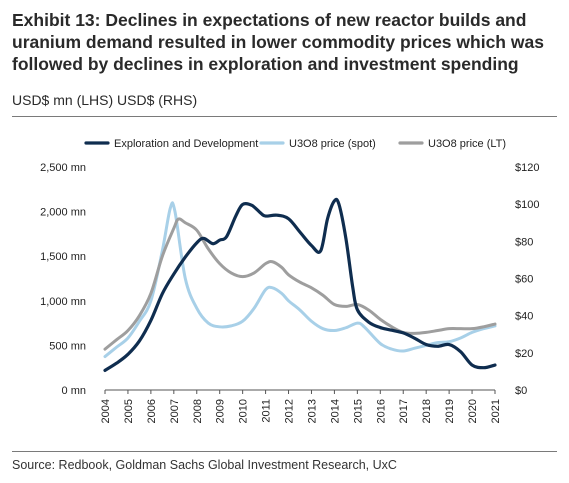  Describe the element at coordinates (106, 411) in the screenshot. I see `x-tick-label: 2004` at that location.